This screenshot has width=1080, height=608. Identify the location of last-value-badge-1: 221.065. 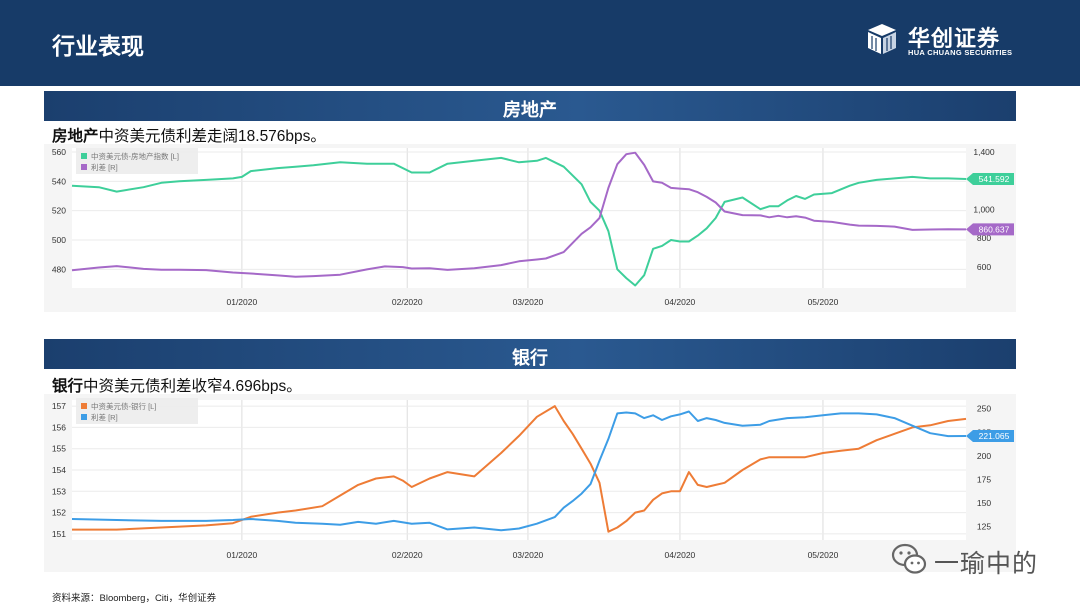
(990, 435).